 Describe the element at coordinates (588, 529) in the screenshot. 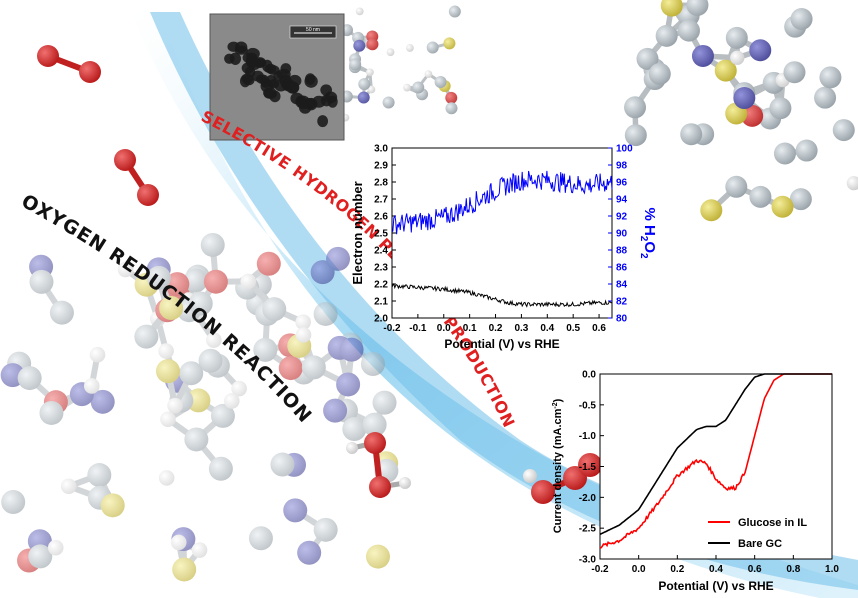

I see `y-tick-label: -2.5` at that location.